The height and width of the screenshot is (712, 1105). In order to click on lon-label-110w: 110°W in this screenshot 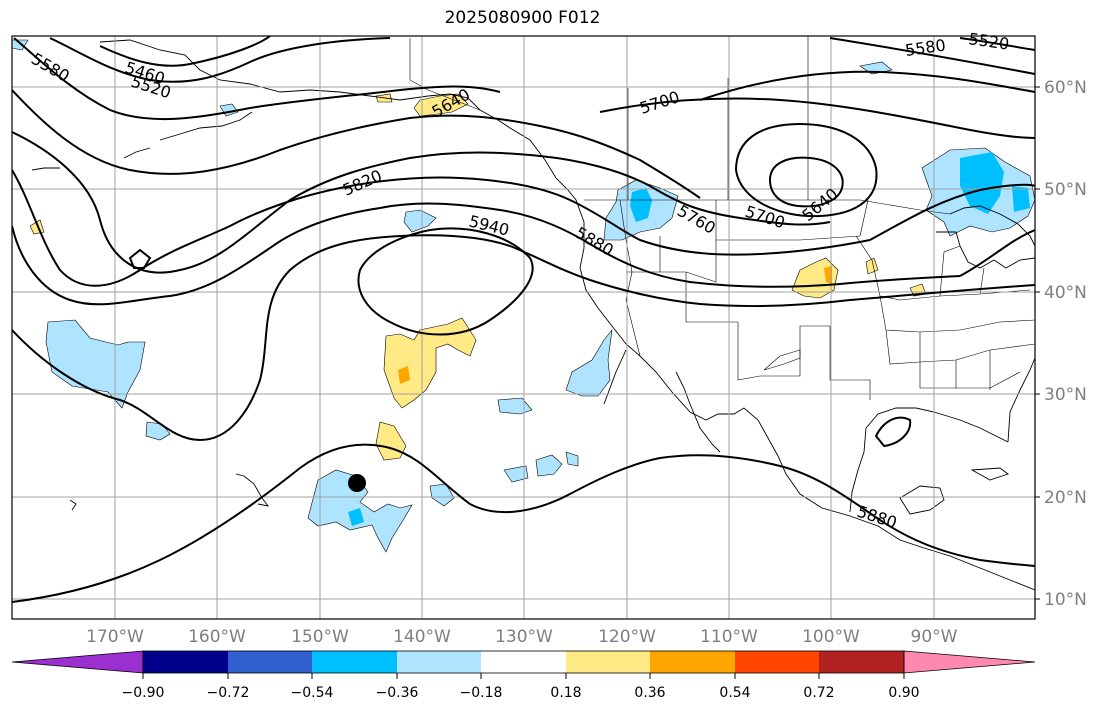, I will do `click(729, 637)`.